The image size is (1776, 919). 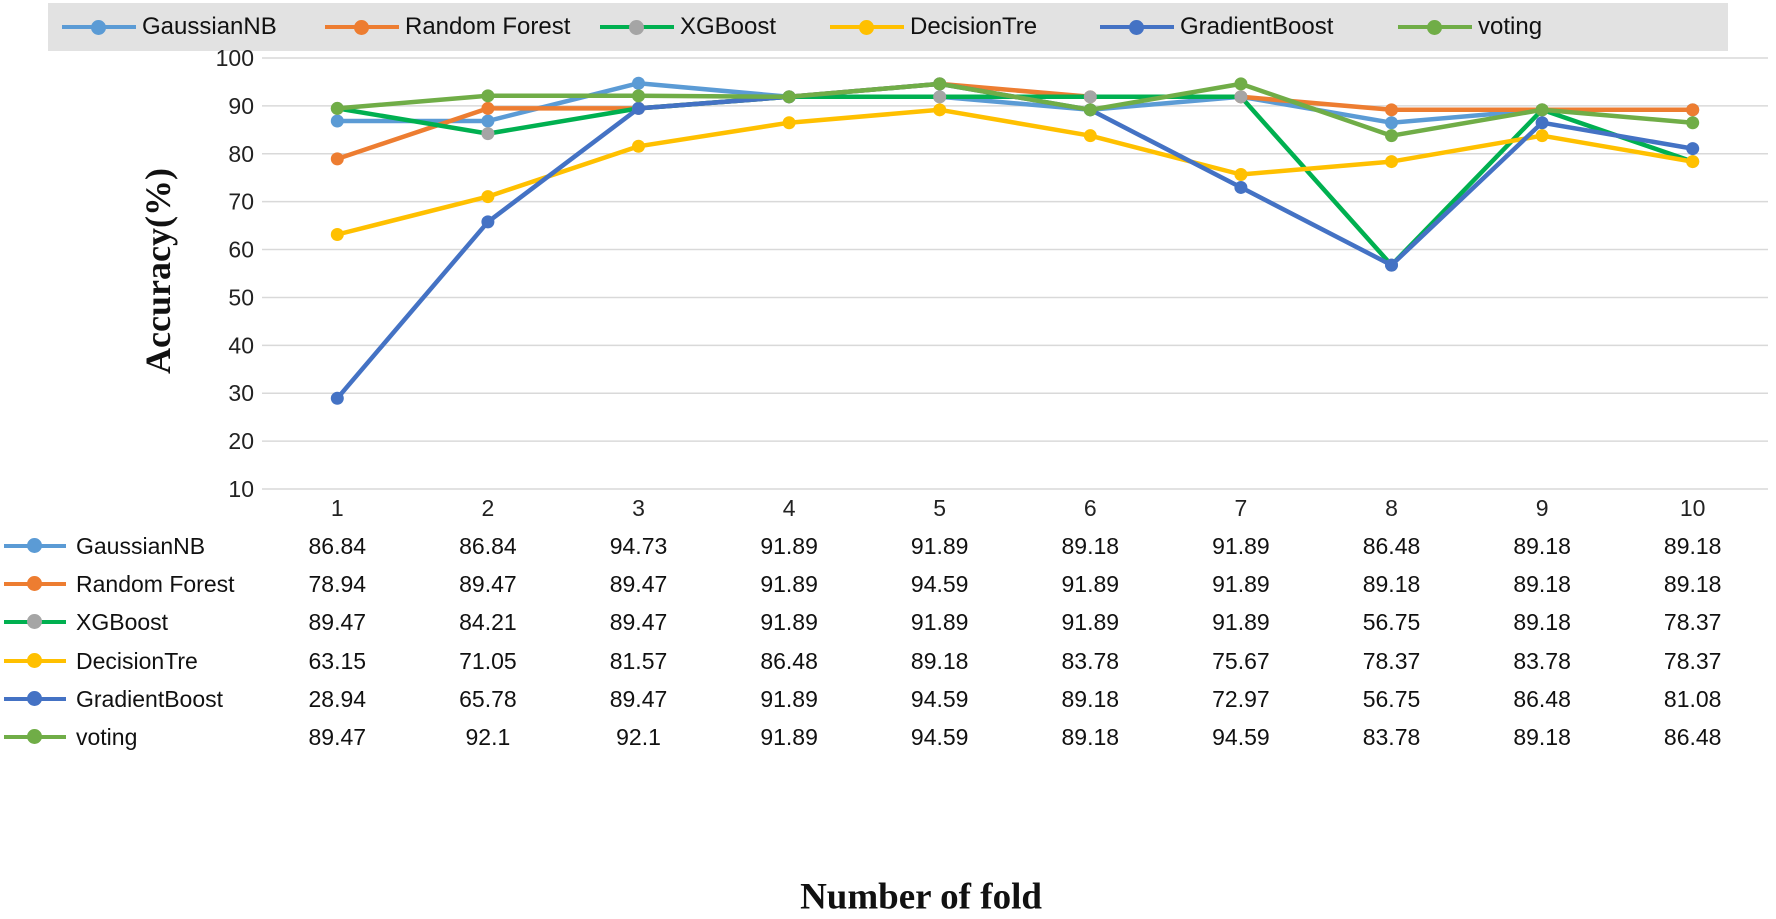 What do you see at coordinates (107, 736) in the screenshot?
I see `table-series-name: voting` at bounding box center [107, 736].